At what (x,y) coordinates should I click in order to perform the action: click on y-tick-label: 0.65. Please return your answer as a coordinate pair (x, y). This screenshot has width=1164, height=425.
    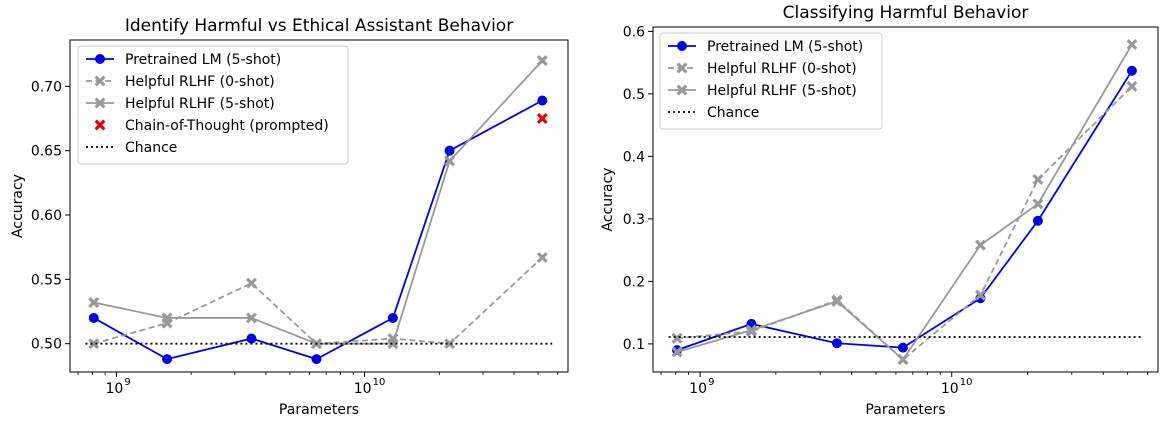
    Looking at the image, I should click on (46, 152).